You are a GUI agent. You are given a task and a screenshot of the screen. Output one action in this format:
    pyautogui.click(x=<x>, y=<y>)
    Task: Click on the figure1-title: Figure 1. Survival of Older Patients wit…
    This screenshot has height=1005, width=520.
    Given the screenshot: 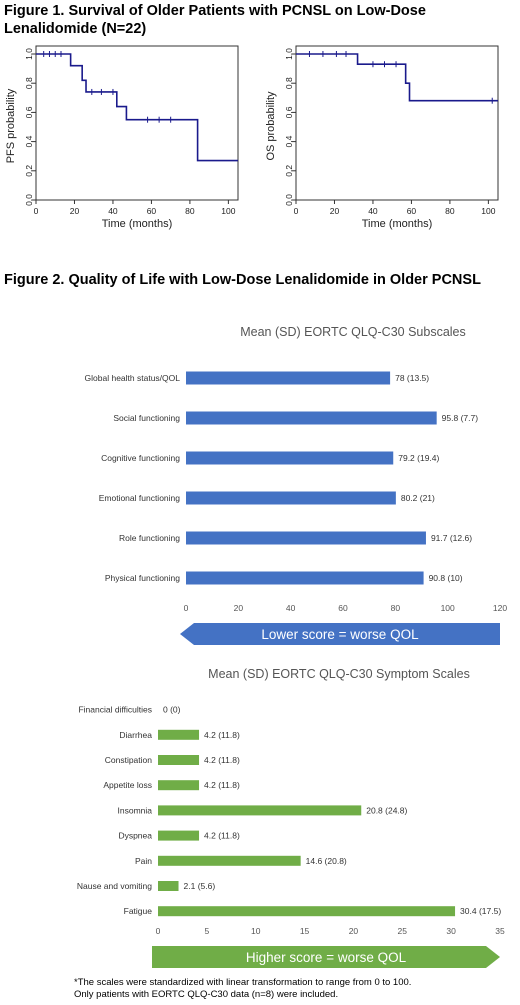 What is the action you would take?
    pyautogui.click(x=215, y=20)
    